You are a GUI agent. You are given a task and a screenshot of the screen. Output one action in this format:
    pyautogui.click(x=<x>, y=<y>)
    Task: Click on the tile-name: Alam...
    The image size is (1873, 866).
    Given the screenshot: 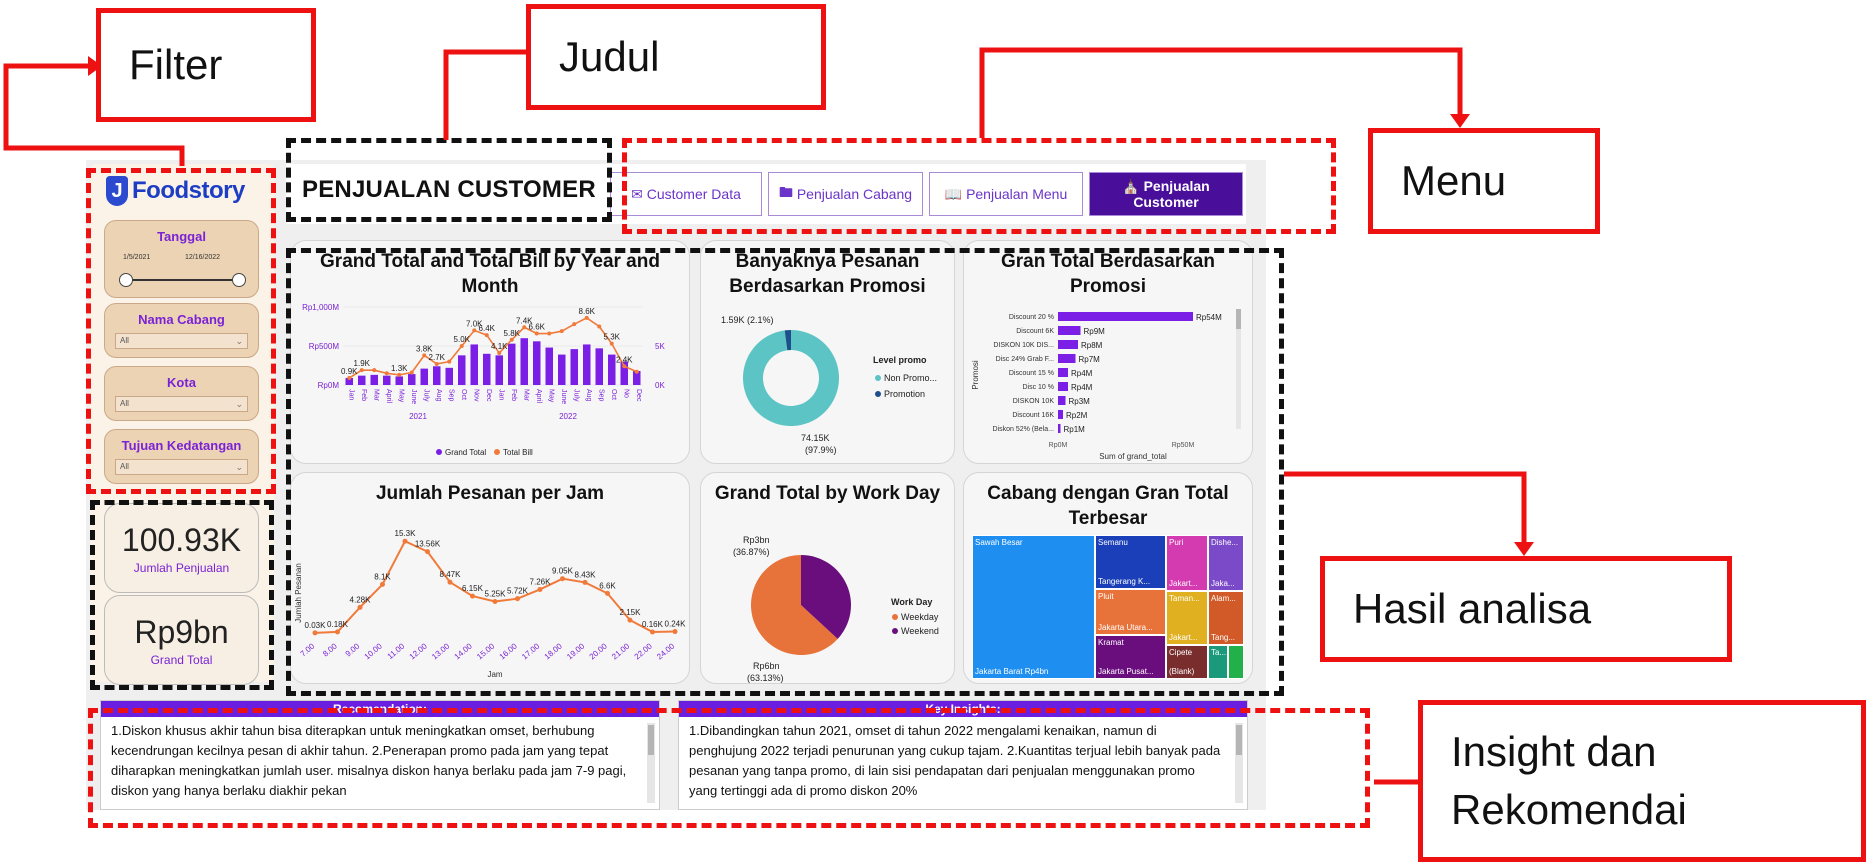 What is the action you would take?
    pyautogui.click(x=1223, y=598)
    